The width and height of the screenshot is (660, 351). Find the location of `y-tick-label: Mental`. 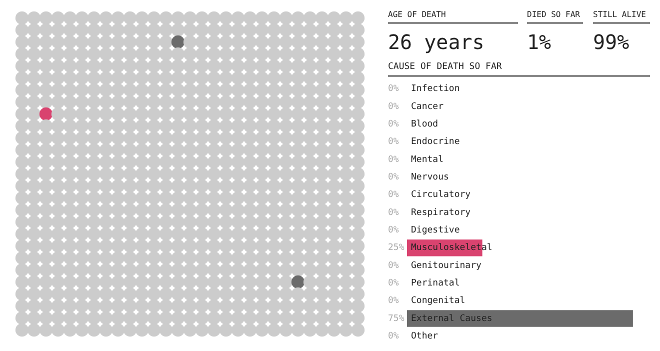

y-tick-label: Mental is located at coordinates (427, 159).